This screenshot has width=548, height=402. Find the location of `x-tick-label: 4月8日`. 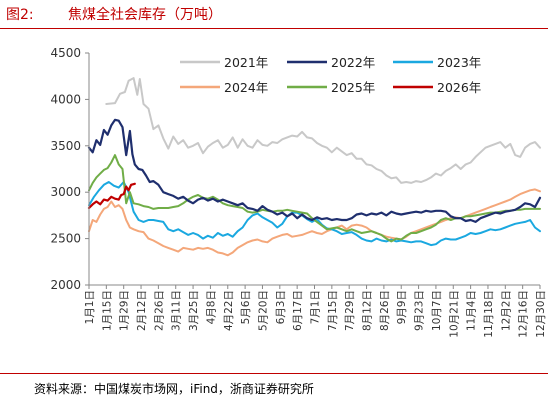

x-tick-label: 4月8日 is located at coordinates (211, 307).